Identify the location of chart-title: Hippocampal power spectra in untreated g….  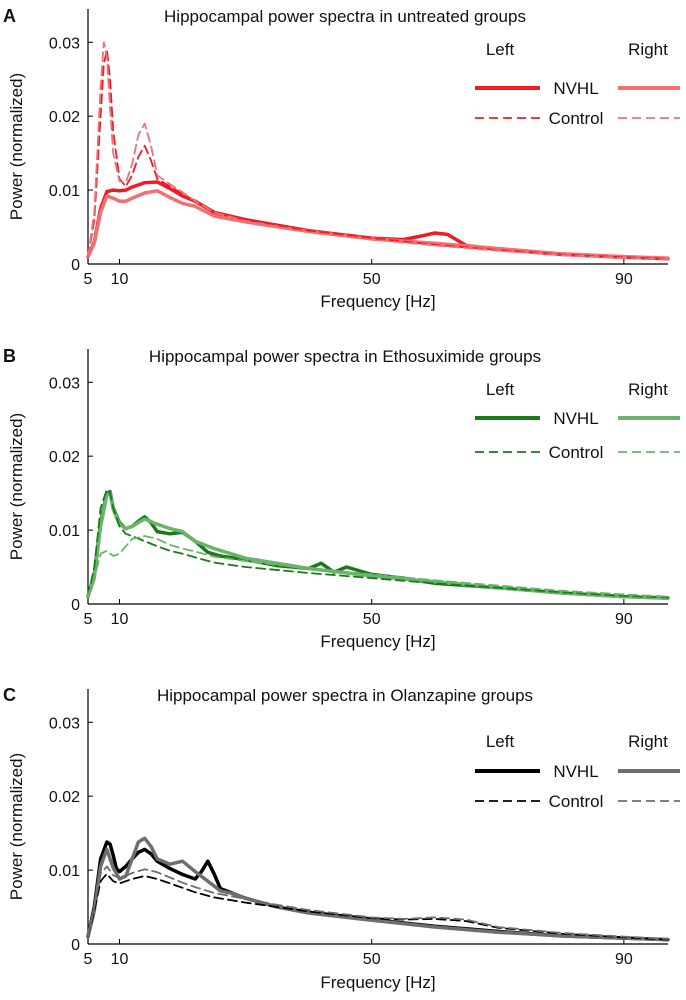
(345, 16).